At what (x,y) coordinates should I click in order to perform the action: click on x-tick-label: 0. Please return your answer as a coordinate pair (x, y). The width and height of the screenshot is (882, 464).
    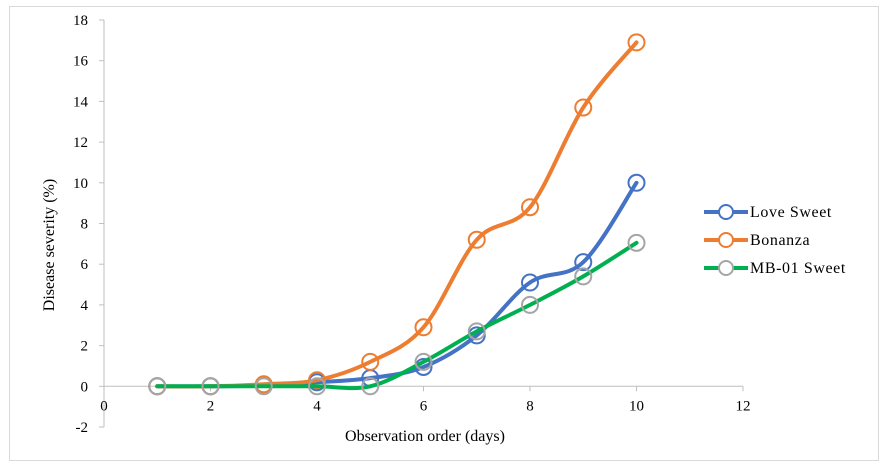
    Looking at the image, I should click on (104, 406).